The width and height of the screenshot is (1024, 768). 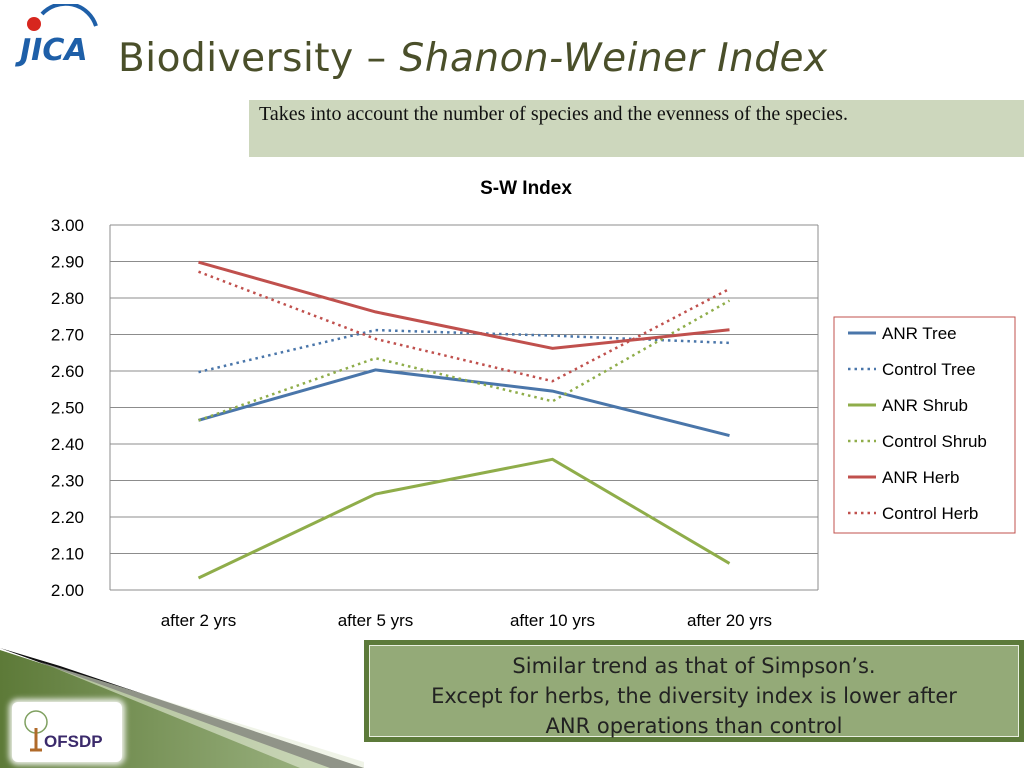 I want to click on y-tick-label: 2.00, so click(x=67, y=590).